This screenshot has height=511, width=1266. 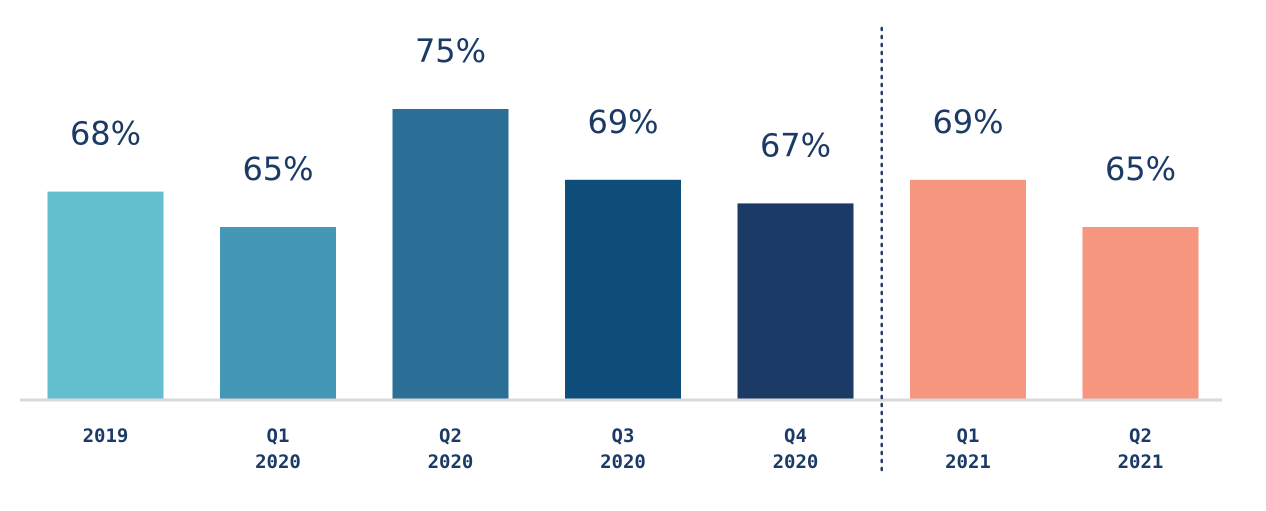 What do you see at coordinates (623, 449) in the screenshot?
I see `category-labels-group: 2019 Q1 2020 Q2 2020 Q3 2020 Q4 2020 Q1 2021 Q2 2021` at bounding box center [623, 449].